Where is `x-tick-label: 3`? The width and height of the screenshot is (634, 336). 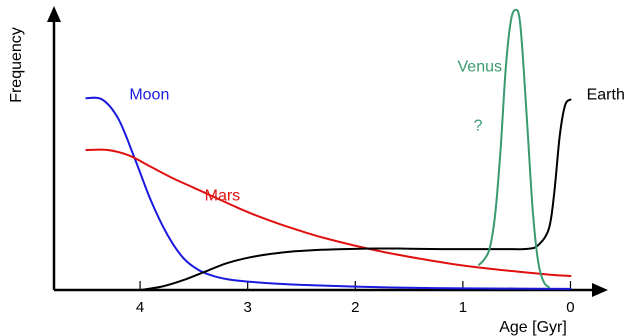 x-tick-label: 3 is located at coordinates (248, 307).